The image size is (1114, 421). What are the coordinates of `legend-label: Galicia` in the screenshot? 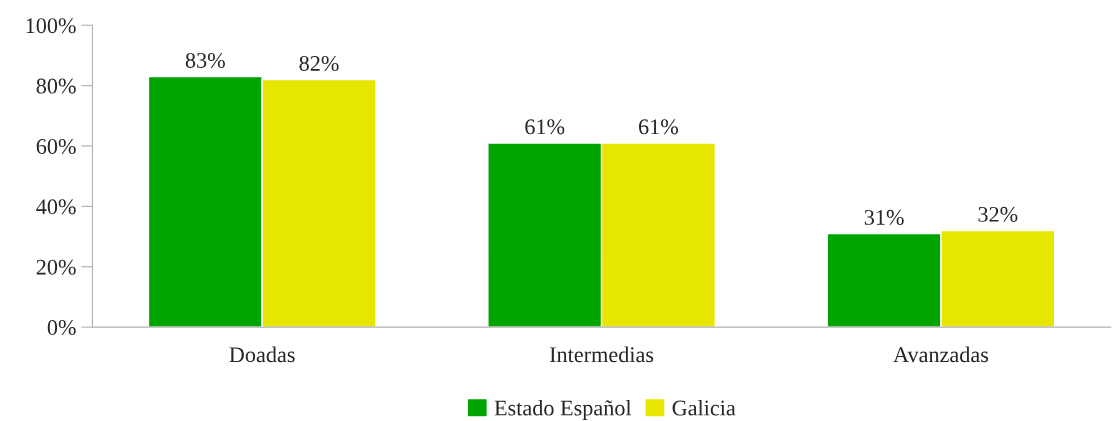 It's located at (704, 407).